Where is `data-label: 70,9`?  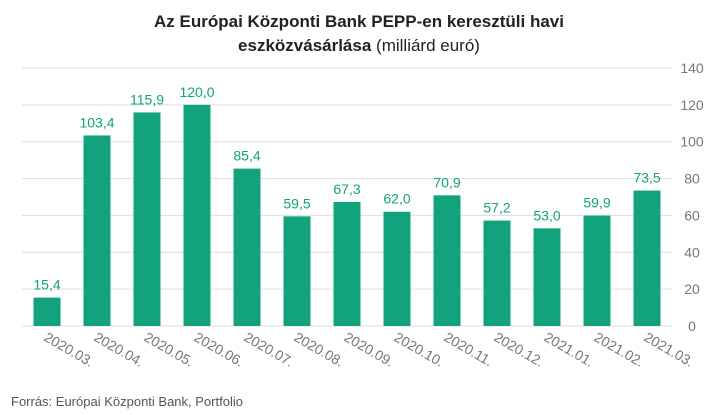
data-label: 70,9 is located at coordinates (446, 182).